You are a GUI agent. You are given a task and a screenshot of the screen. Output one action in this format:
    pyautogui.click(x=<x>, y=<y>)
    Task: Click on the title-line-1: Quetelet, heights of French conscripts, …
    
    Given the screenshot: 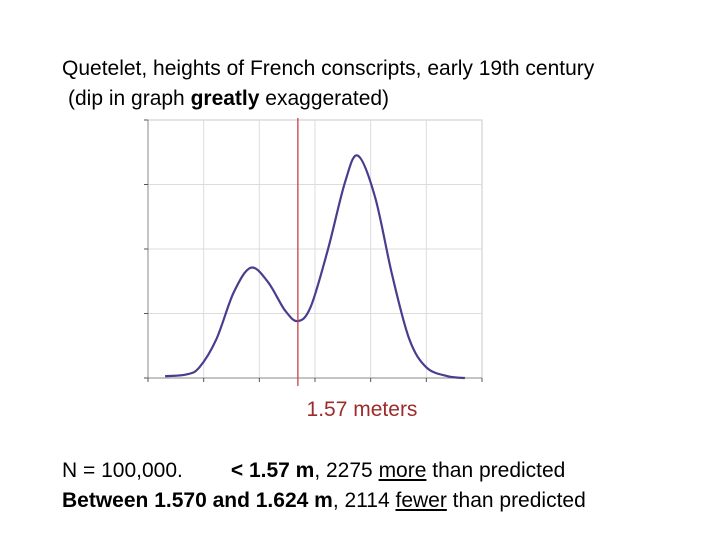 What is the action you would take?
    pyautogui.click(x=328, y=68)
    